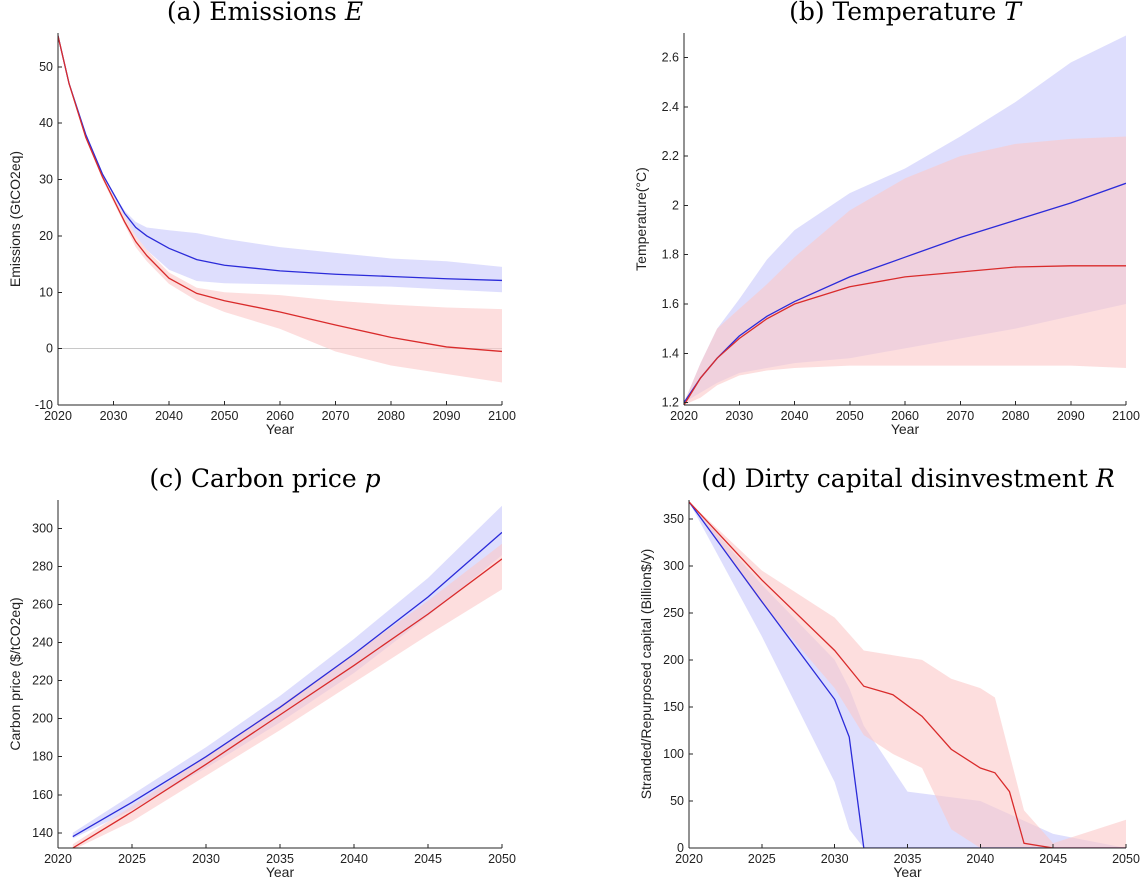 The height and width of the screenshot is (888, 1141). I want to click on y-tick-label: 1.4, so click(670, 353).